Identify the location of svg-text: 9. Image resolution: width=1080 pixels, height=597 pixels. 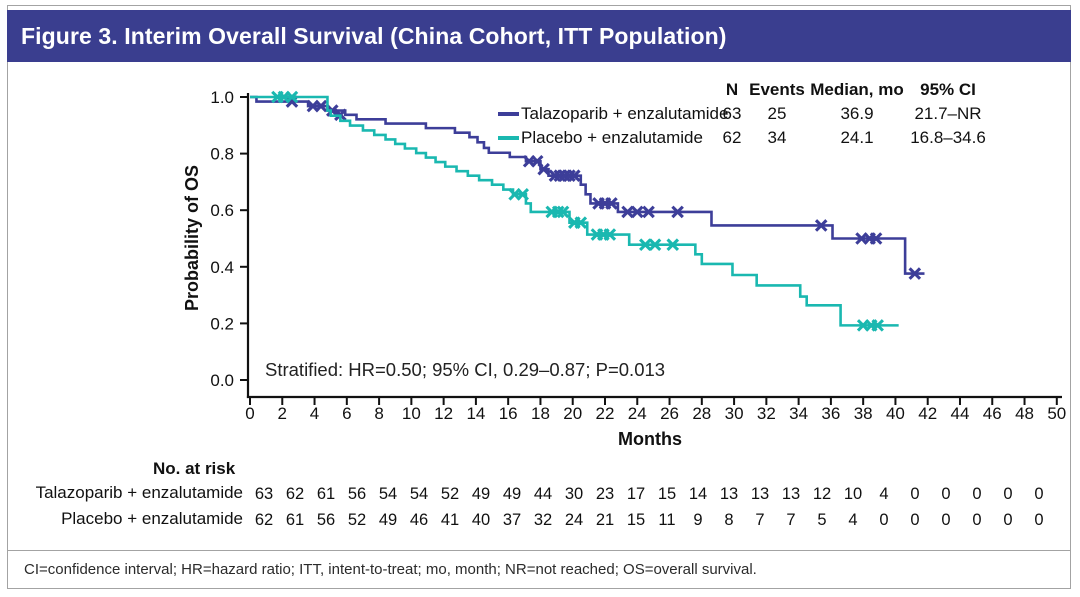
(697, 520).